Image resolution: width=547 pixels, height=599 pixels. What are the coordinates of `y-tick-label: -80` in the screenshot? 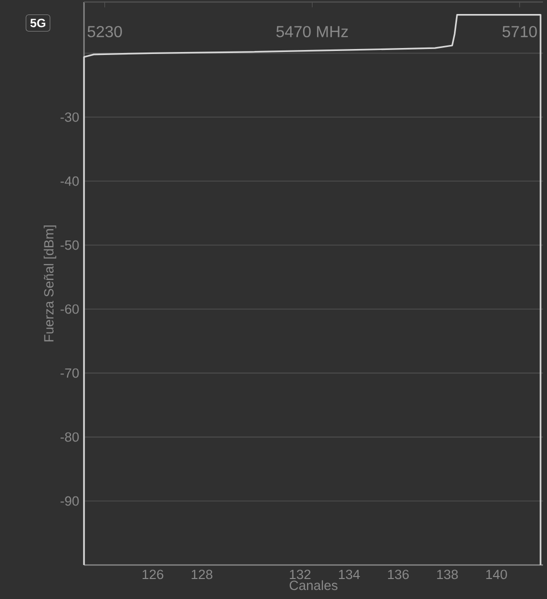 It's located at (69, 437).